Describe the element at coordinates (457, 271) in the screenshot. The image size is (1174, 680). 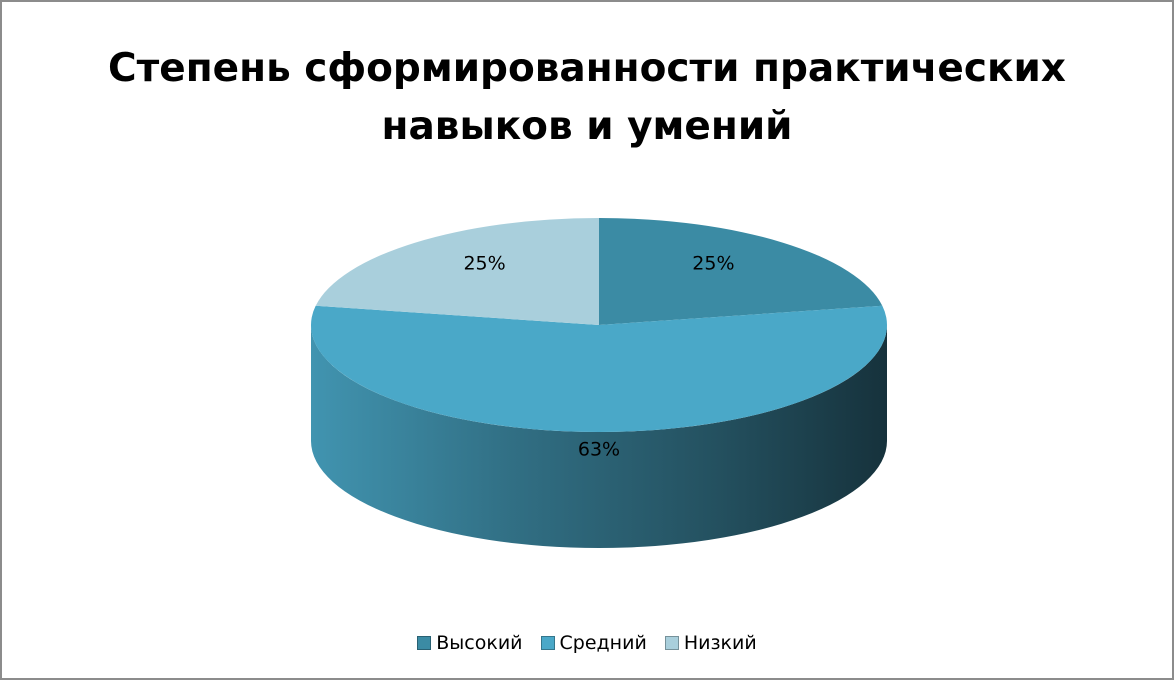
I see `pie-slice-Низкий` at that location.